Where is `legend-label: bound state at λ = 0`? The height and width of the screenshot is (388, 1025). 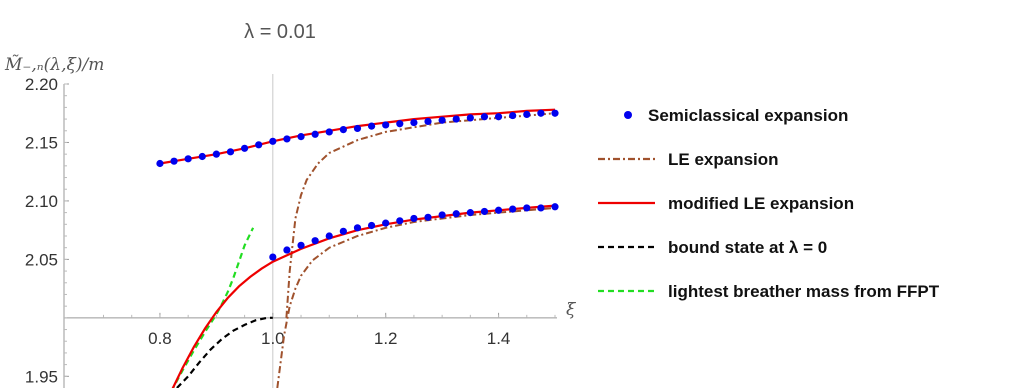 legend-label: bound state at λ = 0 is located at coordinates (747, 247).